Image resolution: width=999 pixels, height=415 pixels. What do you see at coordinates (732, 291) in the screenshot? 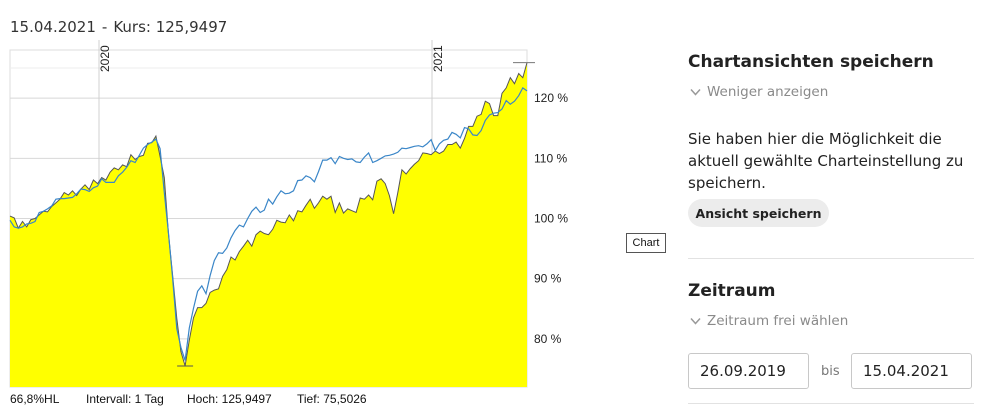
I see `period-title: Zeitraum` at bounding box center [732, 291].